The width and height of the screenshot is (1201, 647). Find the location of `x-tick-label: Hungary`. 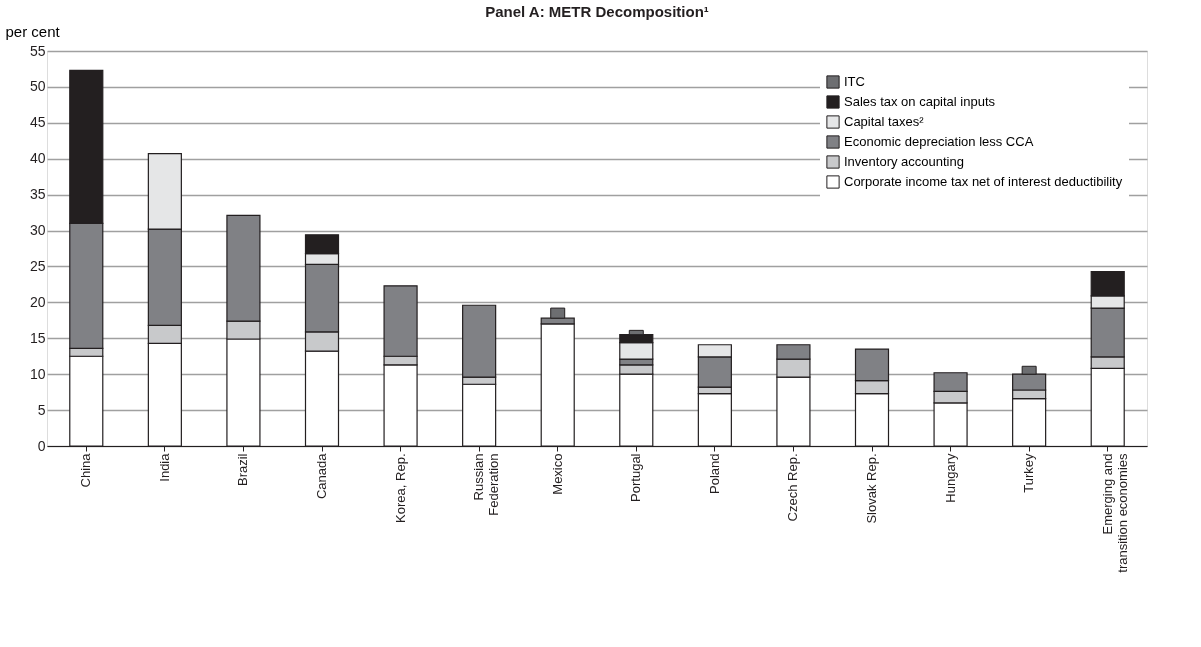

x-tick-label: Hungary is located at coordinates (950, 478).